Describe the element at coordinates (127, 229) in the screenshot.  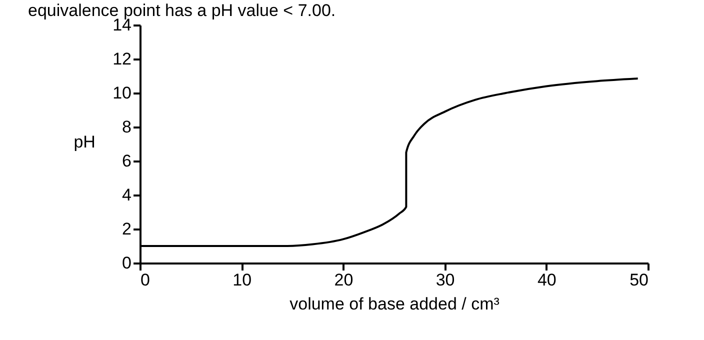
I see `y-tick-label: 2` at that location.